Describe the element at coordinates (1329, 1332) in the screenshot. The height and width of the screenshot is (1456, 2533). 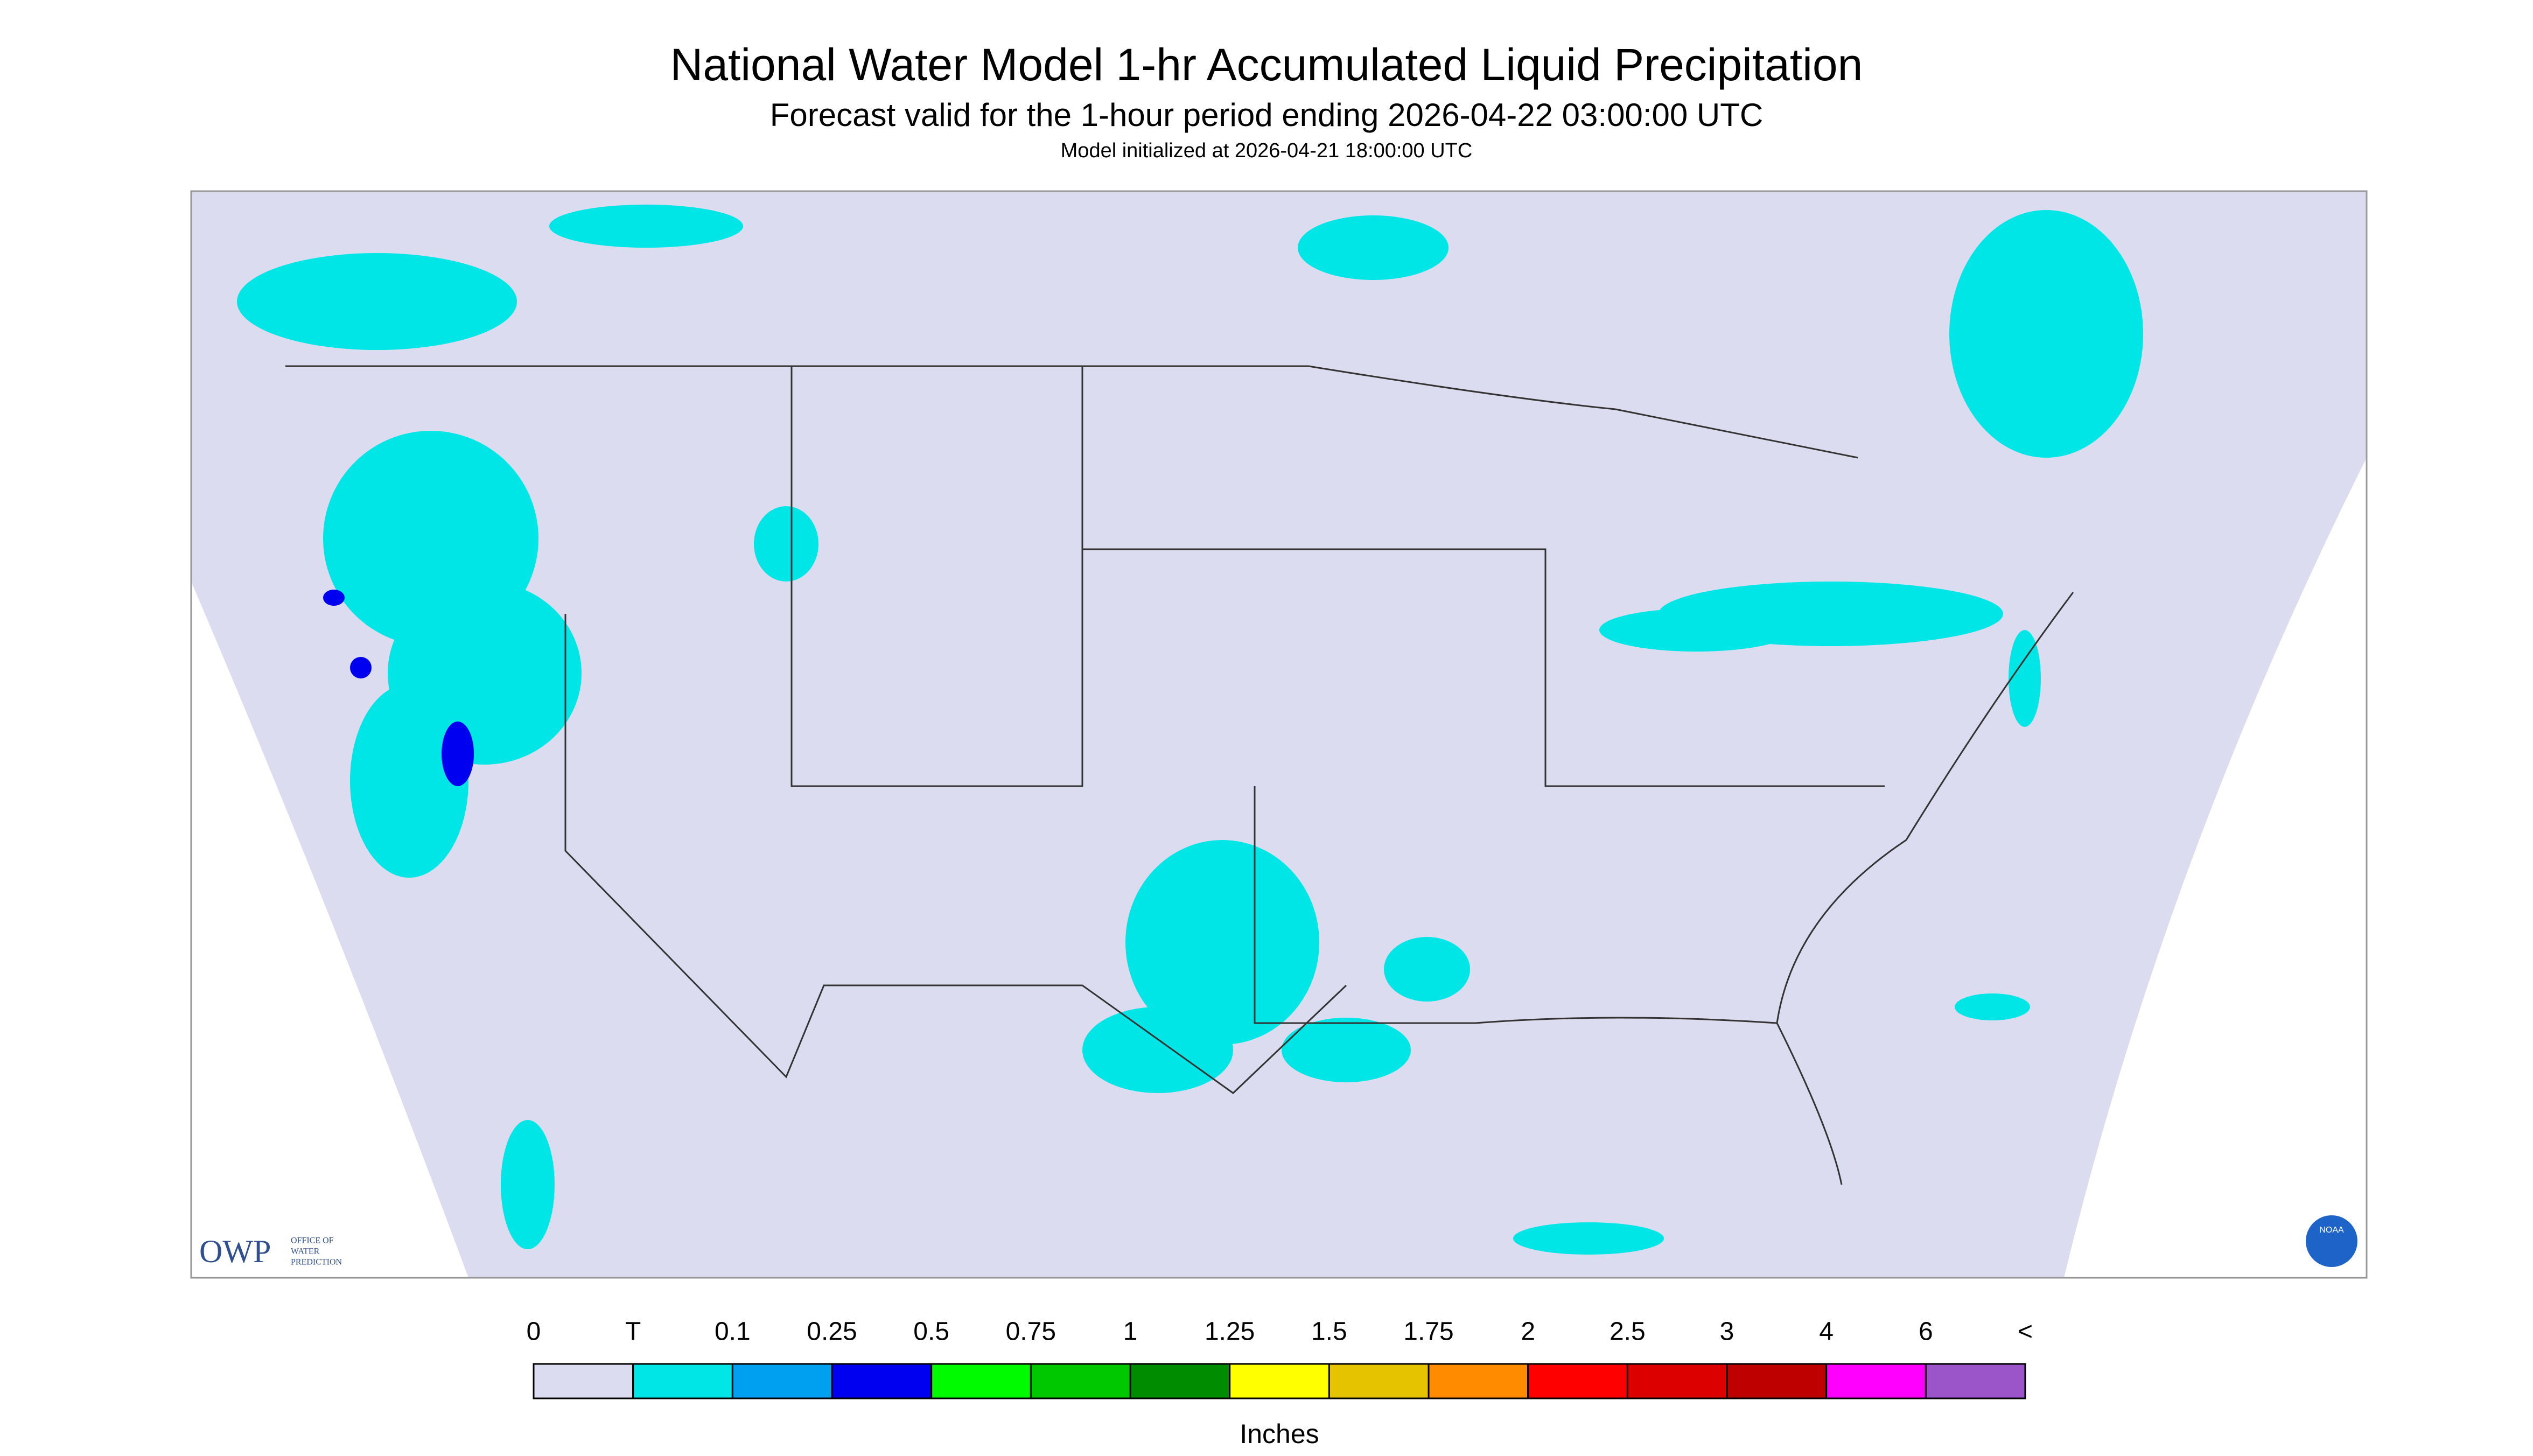
I see `legend-label: 1.5` at that location.